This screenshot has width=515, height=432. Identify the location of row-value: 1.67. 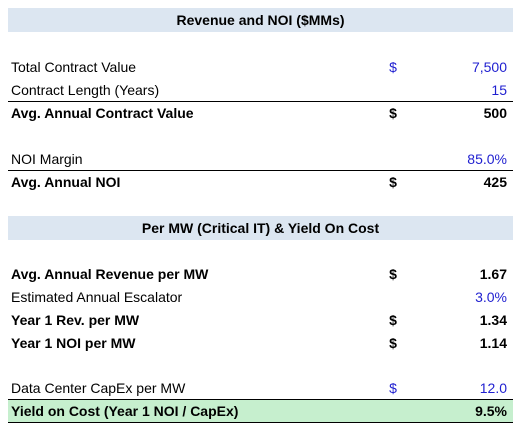
(493, 274).